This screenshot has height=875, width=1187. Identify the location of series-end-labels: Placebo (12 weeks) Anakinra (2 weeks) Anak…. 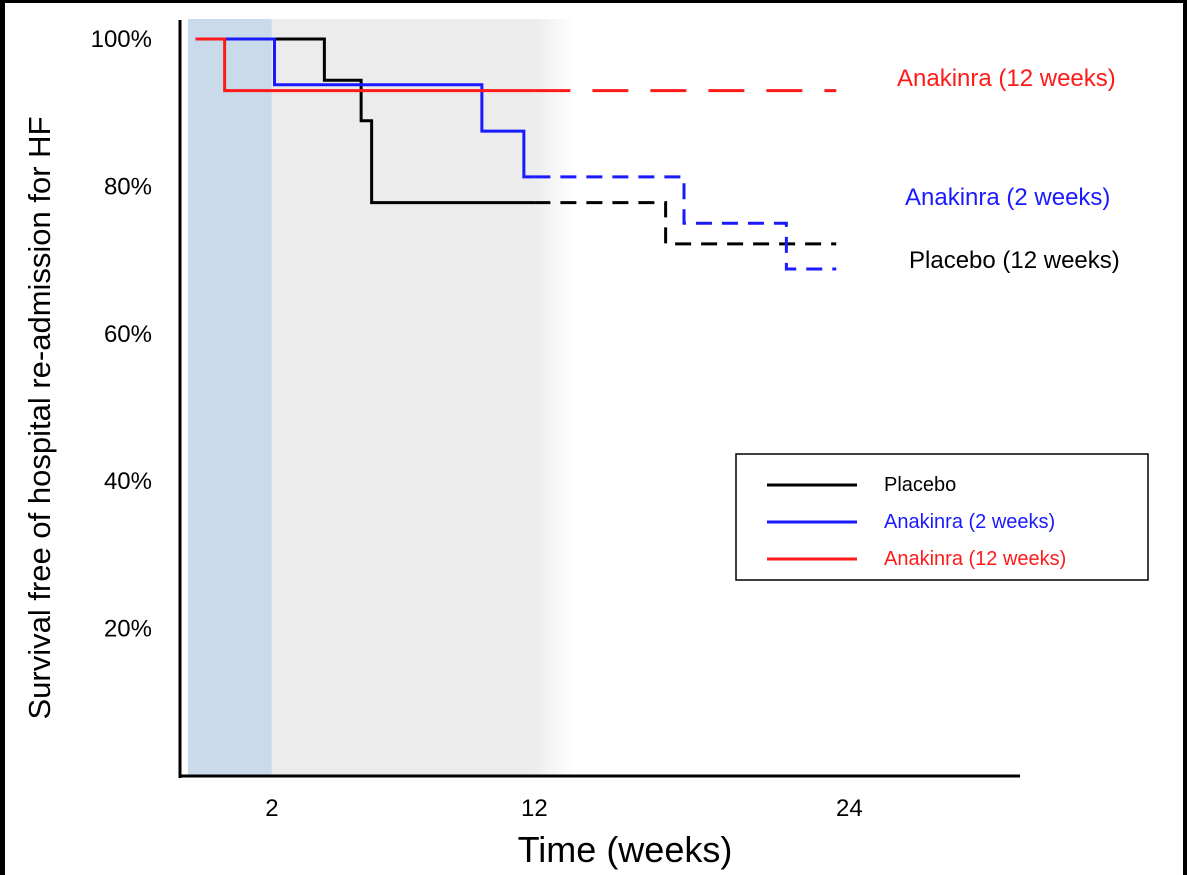
(1008, 169).